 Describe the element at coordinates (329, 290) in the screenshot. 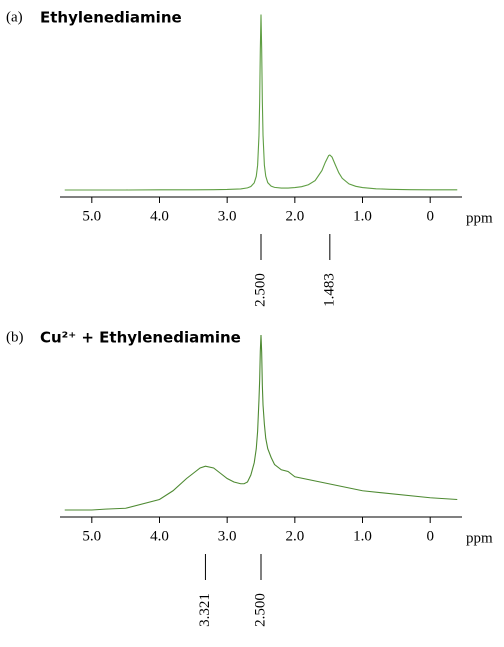

I see `peak-label: 1.483` at that location.